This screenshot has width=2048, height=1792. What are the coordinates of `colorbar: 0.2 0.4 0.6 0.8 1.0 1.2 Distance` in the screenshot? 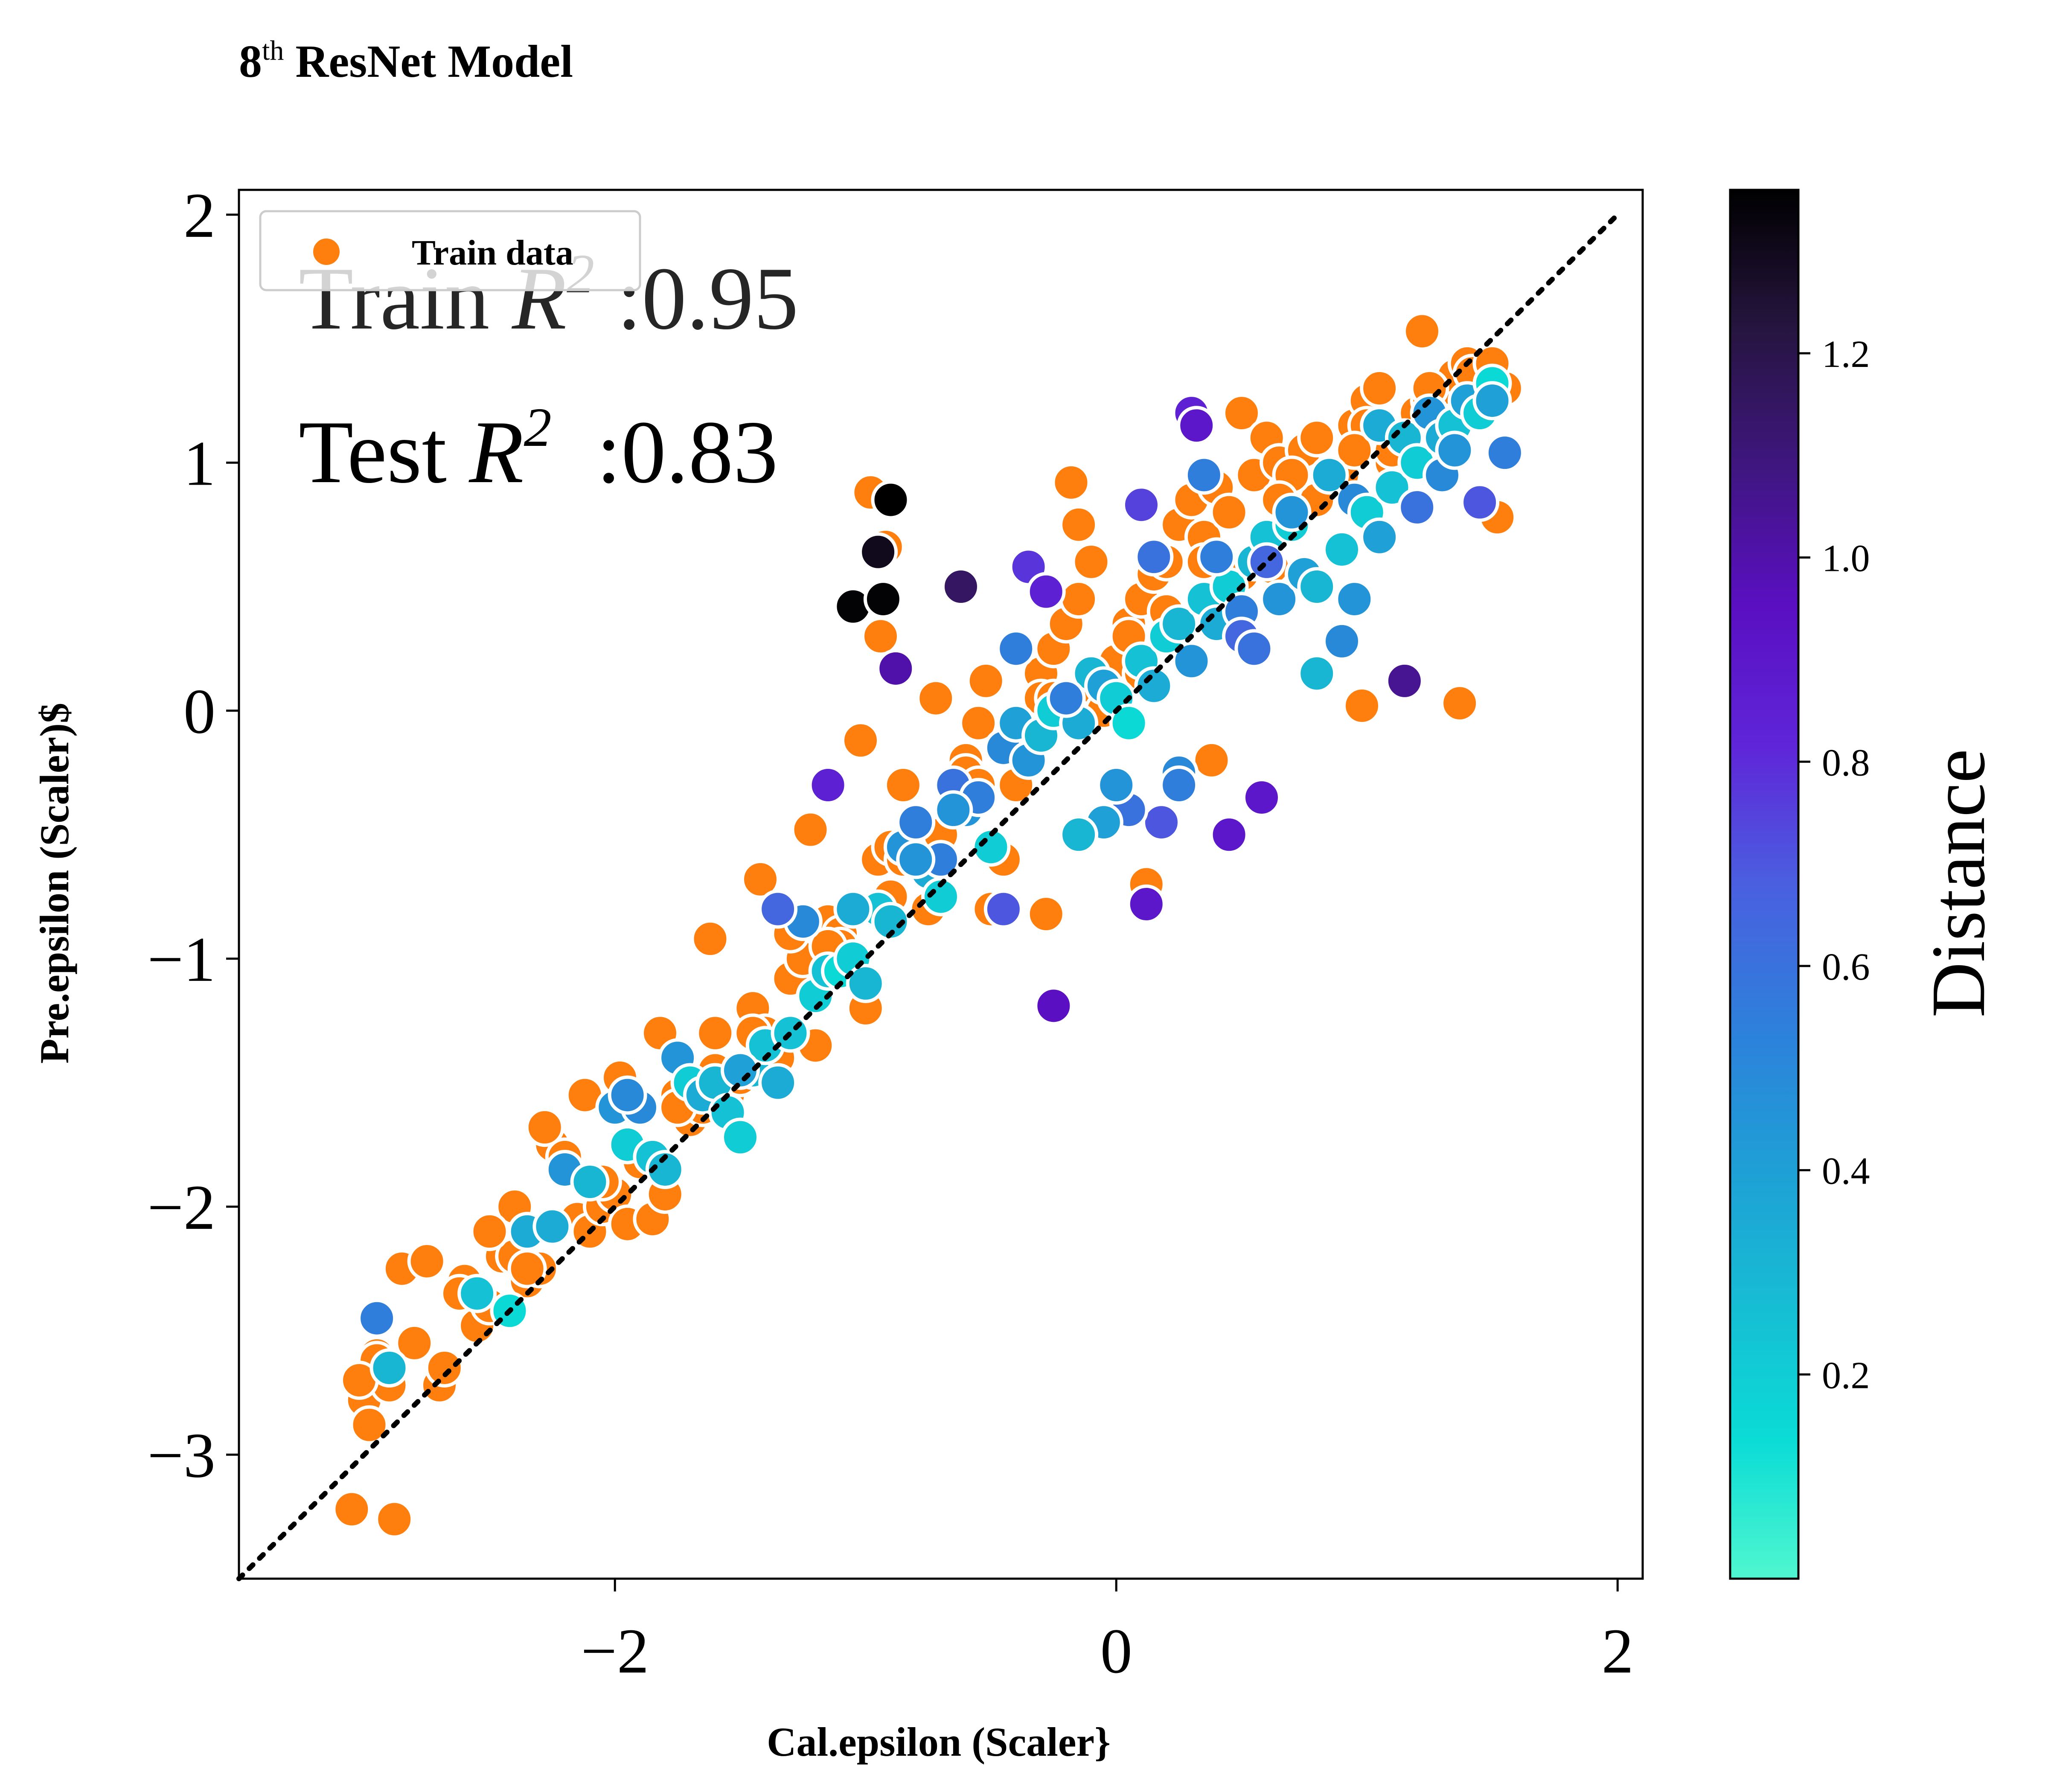 It's located at (1865, 884).